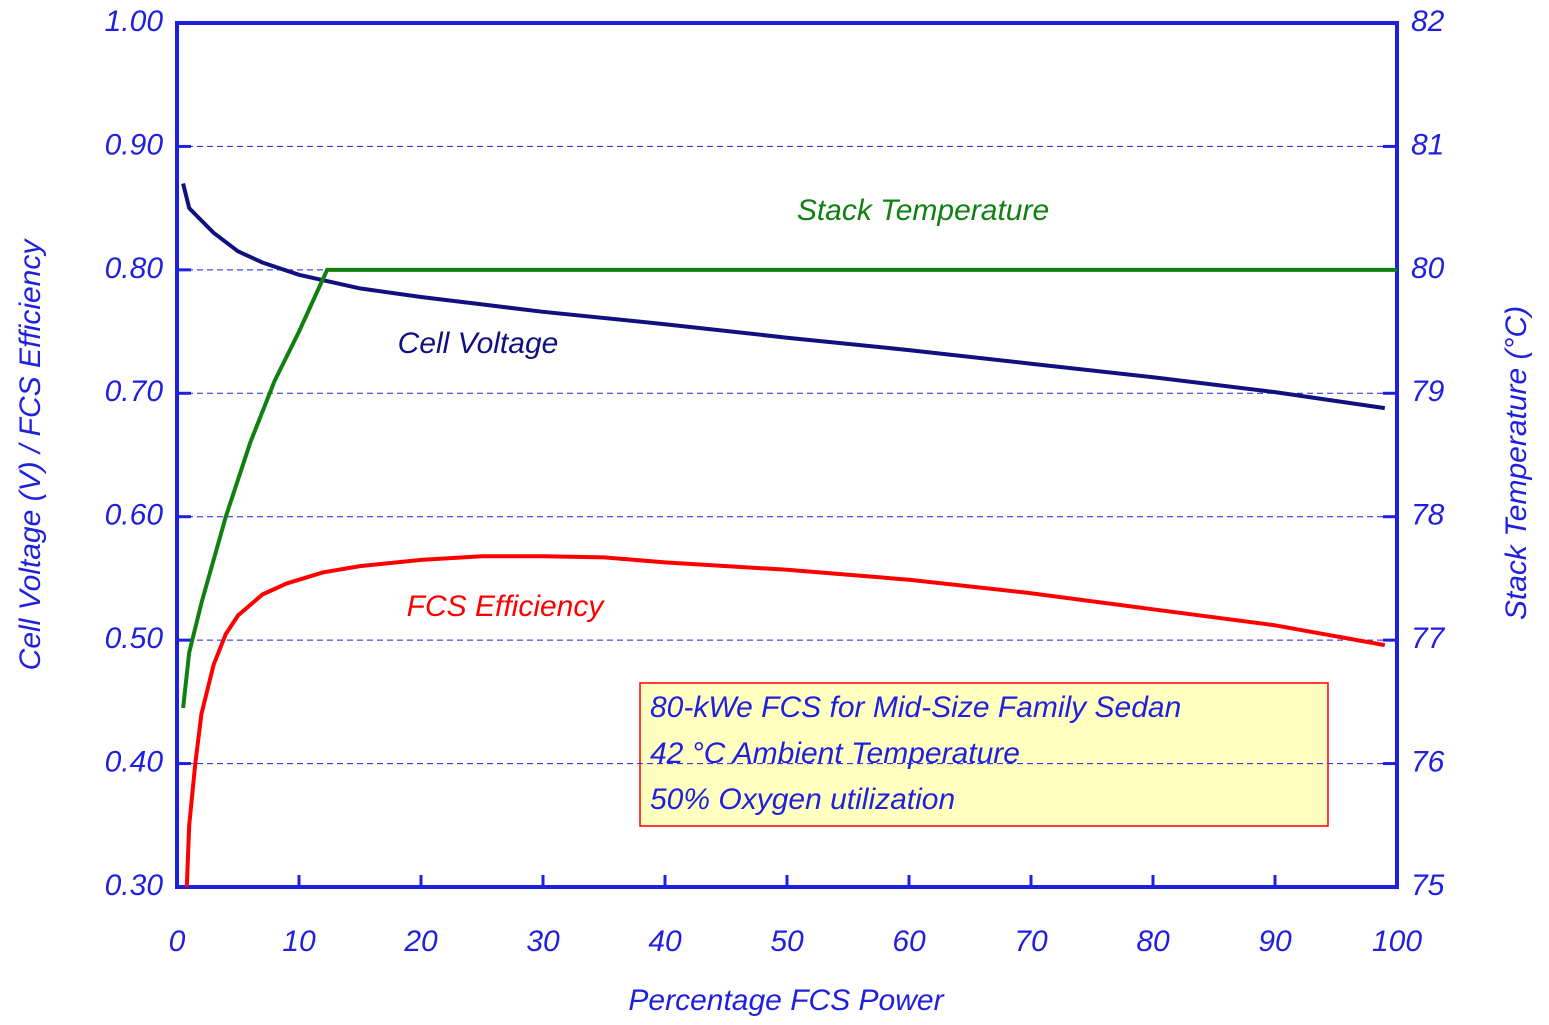 Image resolution: width=1549 pixels, height=1025 pixels. What do you see at coordinates (1031, 941) in the screenshot?
I see `x-tick-label: 70` at bounding box center [1031, 941].